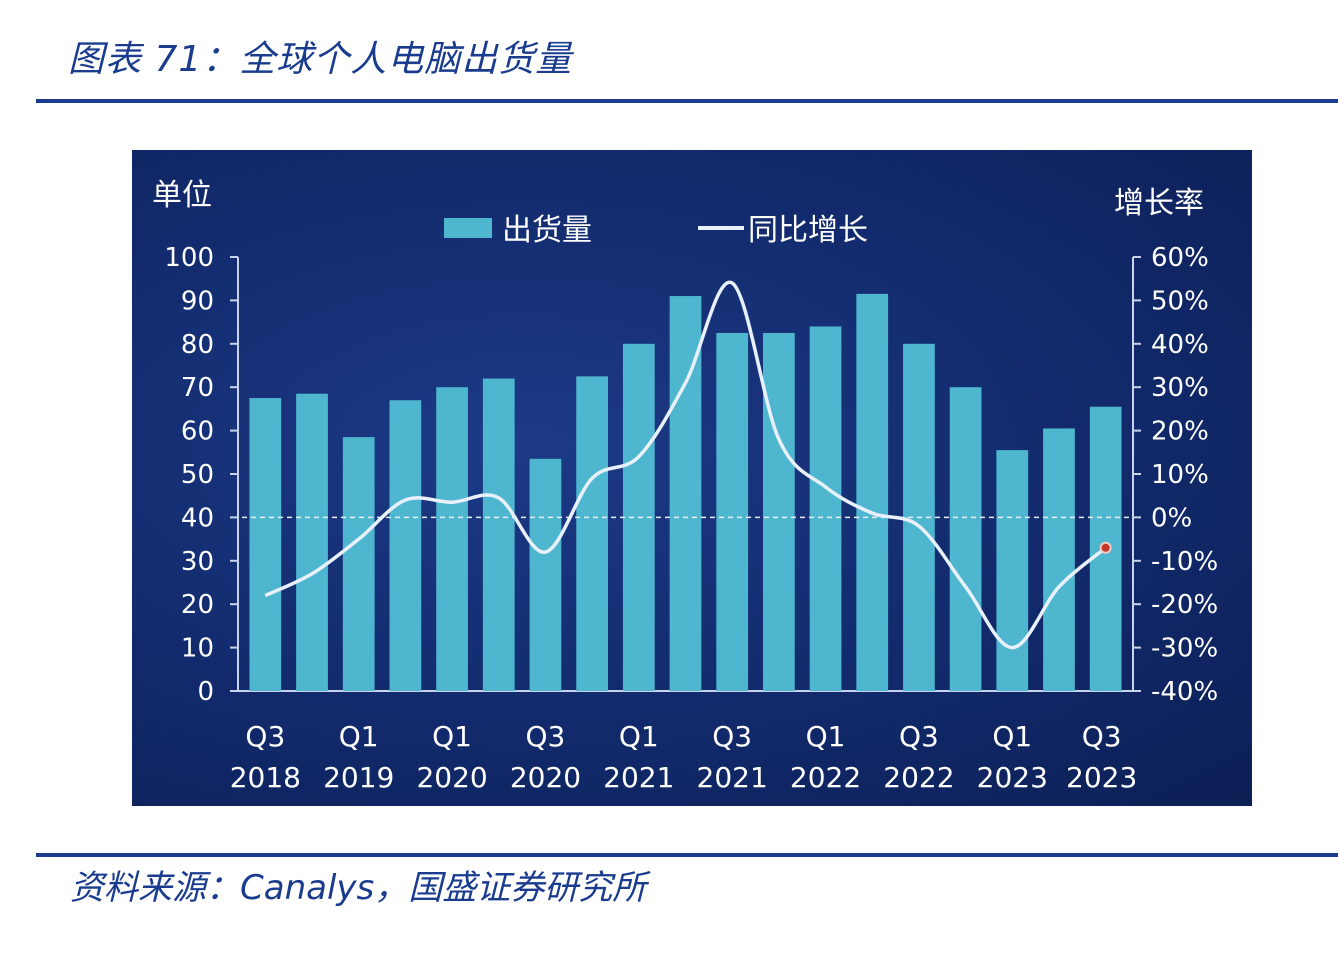 This screenshot has height=956, width=1338. I want to click on left-axis-title: 单位, so click(182, 195).